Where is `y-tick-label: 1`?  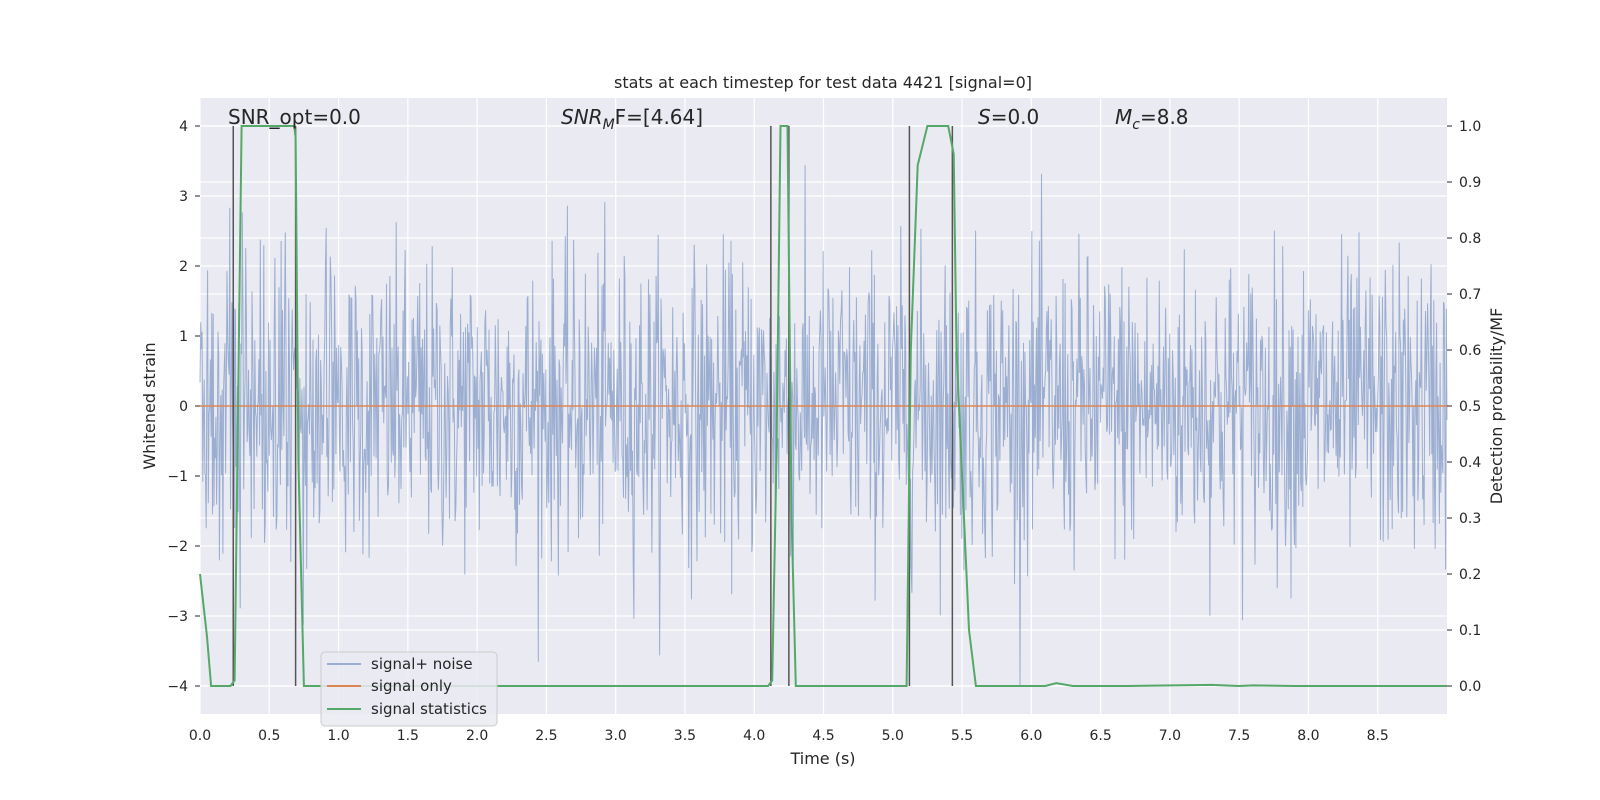 y-tick-label: 1 is located at coordinates (183, 337).